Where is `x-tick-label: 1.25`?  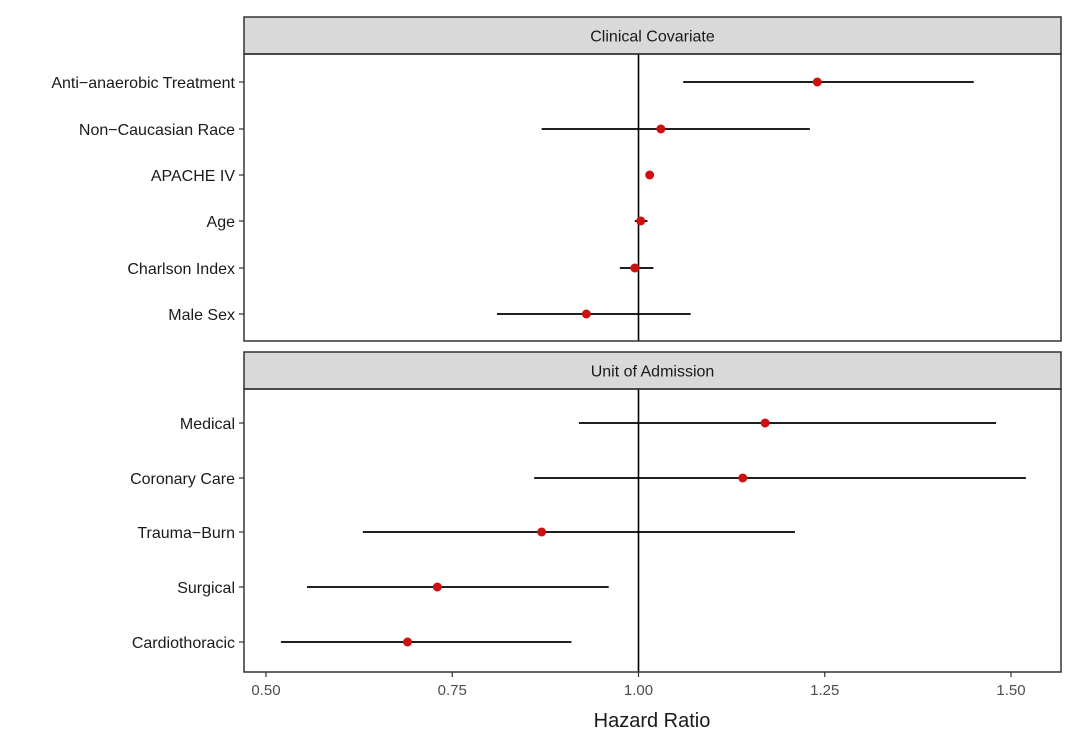 x-tick-label: 1.25 is located at coordinates (824, 690).